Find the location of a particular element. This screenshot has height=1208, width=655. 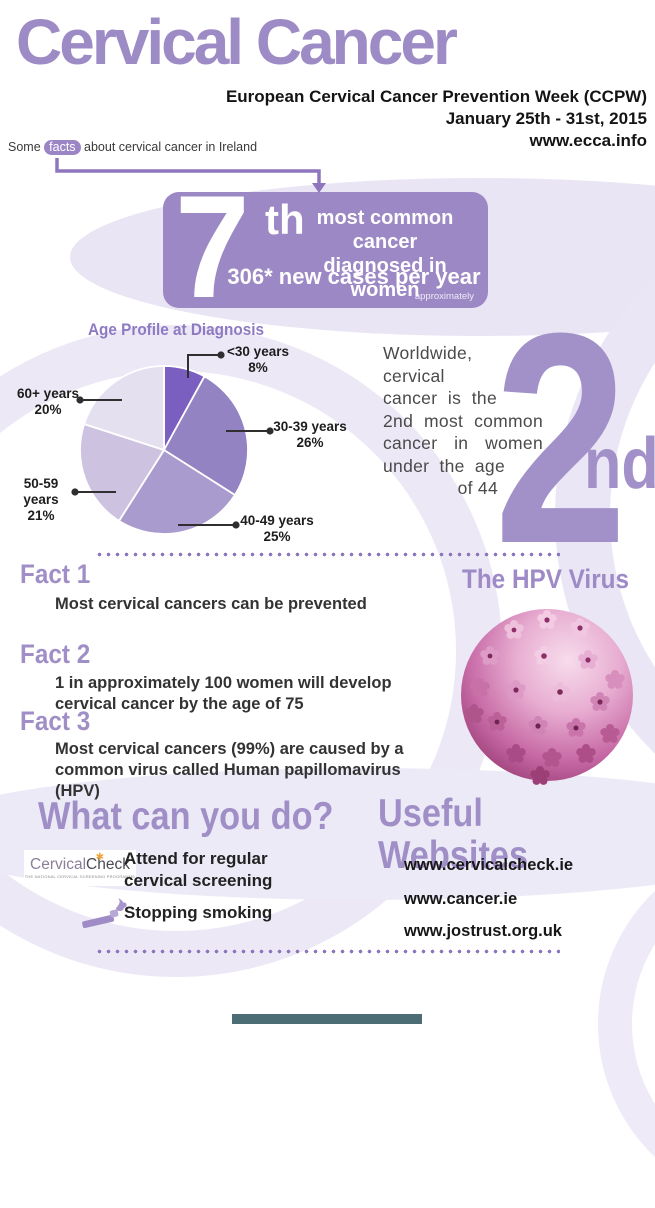

cigarette-icon is located at coordinates (104, 913).